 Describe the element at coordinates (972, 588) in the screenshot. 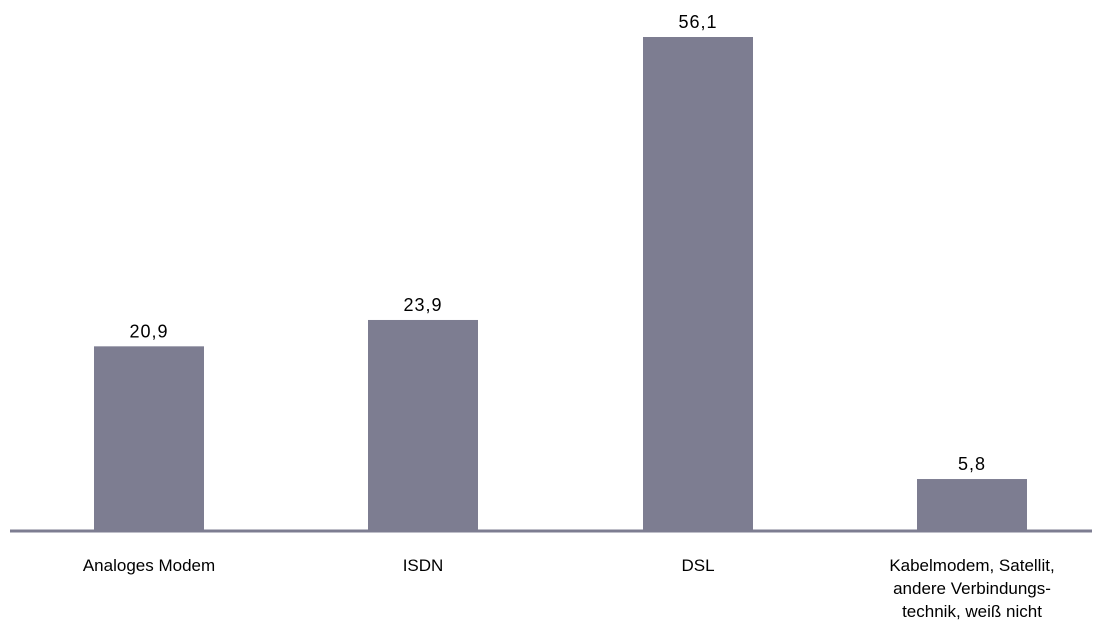

I see `category-label: andere Verbindungs-` at that location.